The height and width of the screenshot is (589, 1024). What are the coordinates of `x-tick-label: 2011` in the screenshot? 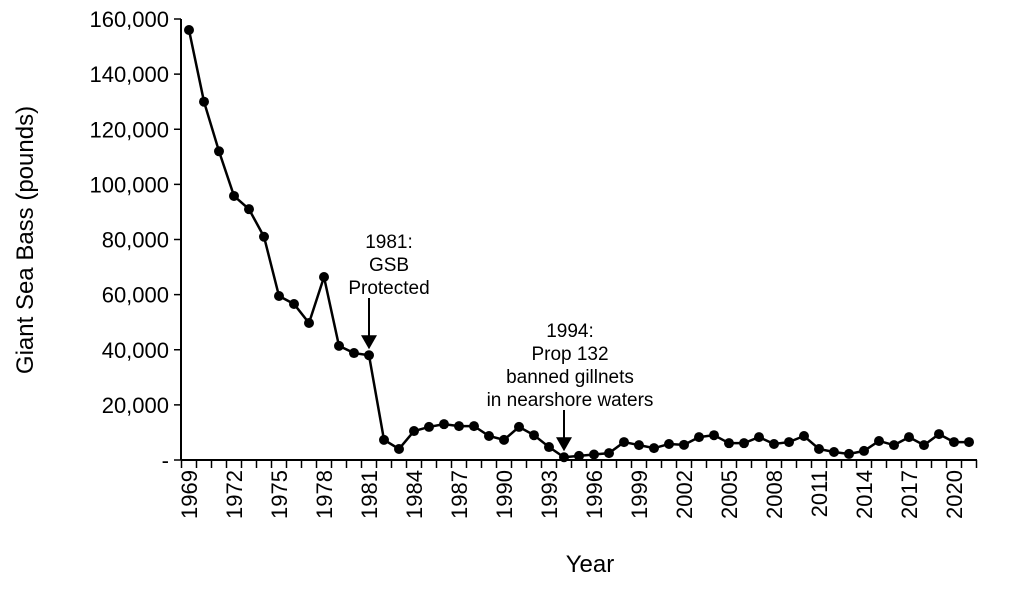 It's located at (819, 493).